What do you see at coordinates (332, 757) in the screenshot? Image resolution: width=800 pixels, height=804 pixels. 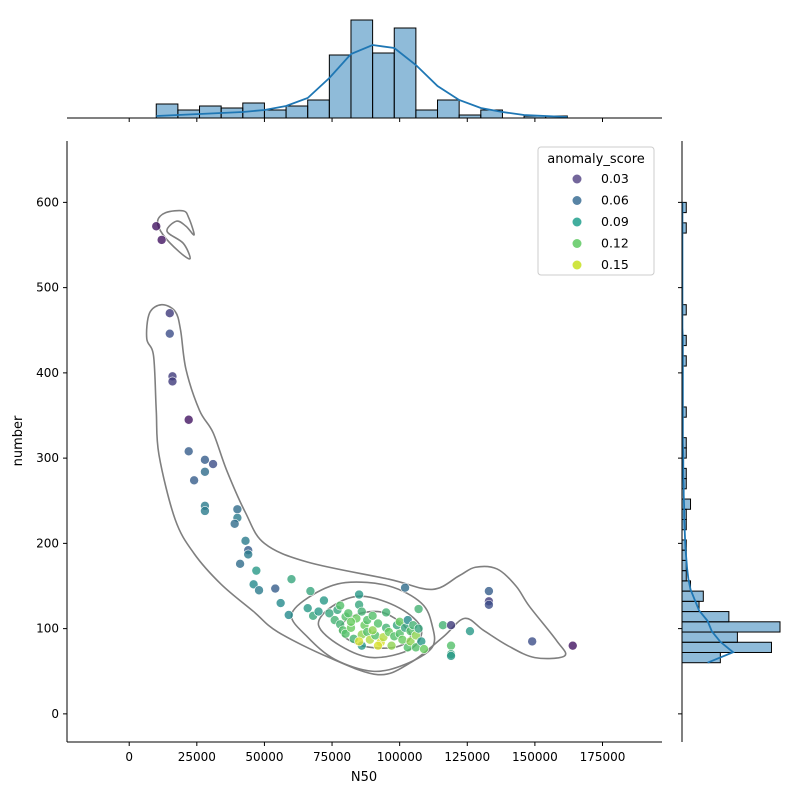 I see `x-tick-label: 75000` at bounding box center [332, 757].